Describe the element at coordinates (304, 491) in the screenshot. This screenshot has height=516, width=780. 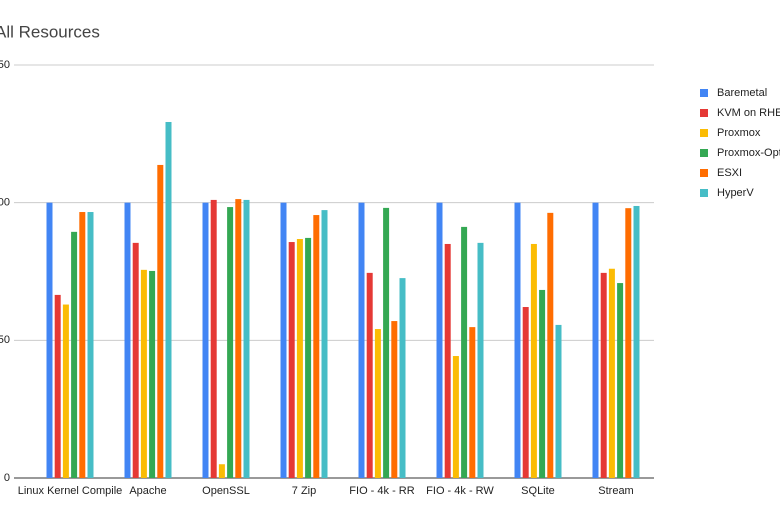
I see `x-tick-label: 7 Zip` at that location.